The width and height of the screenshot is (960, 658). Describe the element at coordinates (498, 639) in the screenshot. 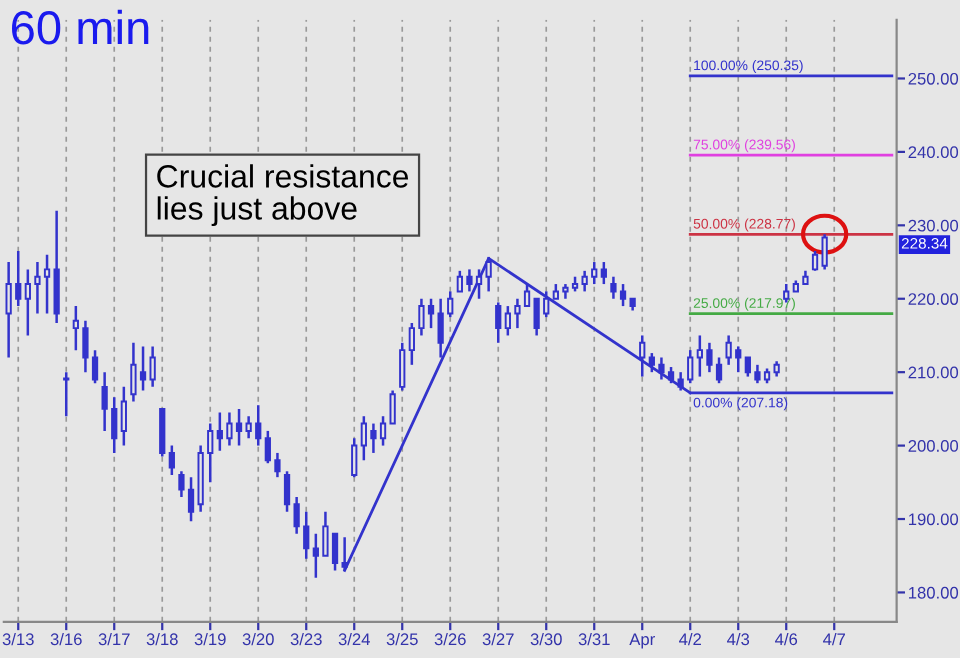

I see `x-tick-label: 3/27` at that location.